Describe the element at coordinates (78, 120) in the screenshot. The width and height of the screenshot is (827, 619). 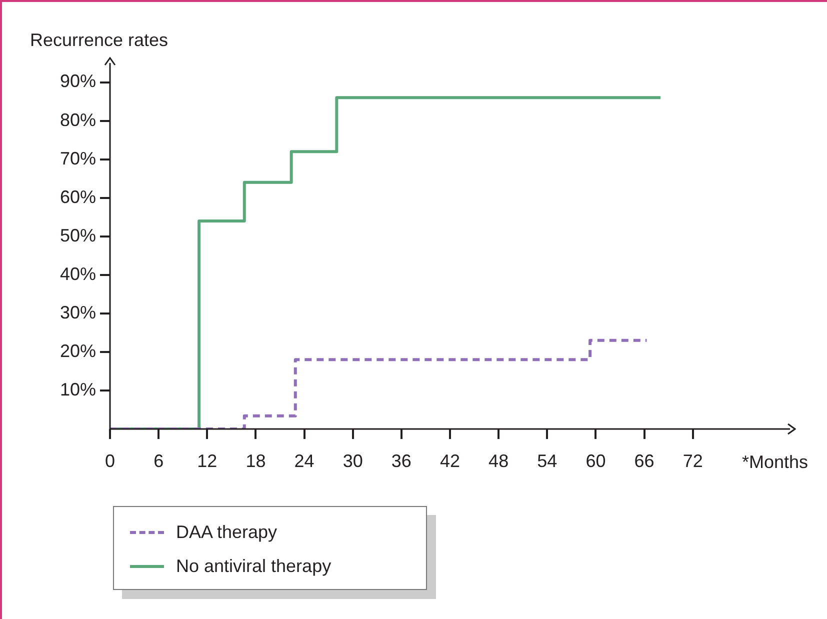
I see `y-tick-label: 80%` at that location.